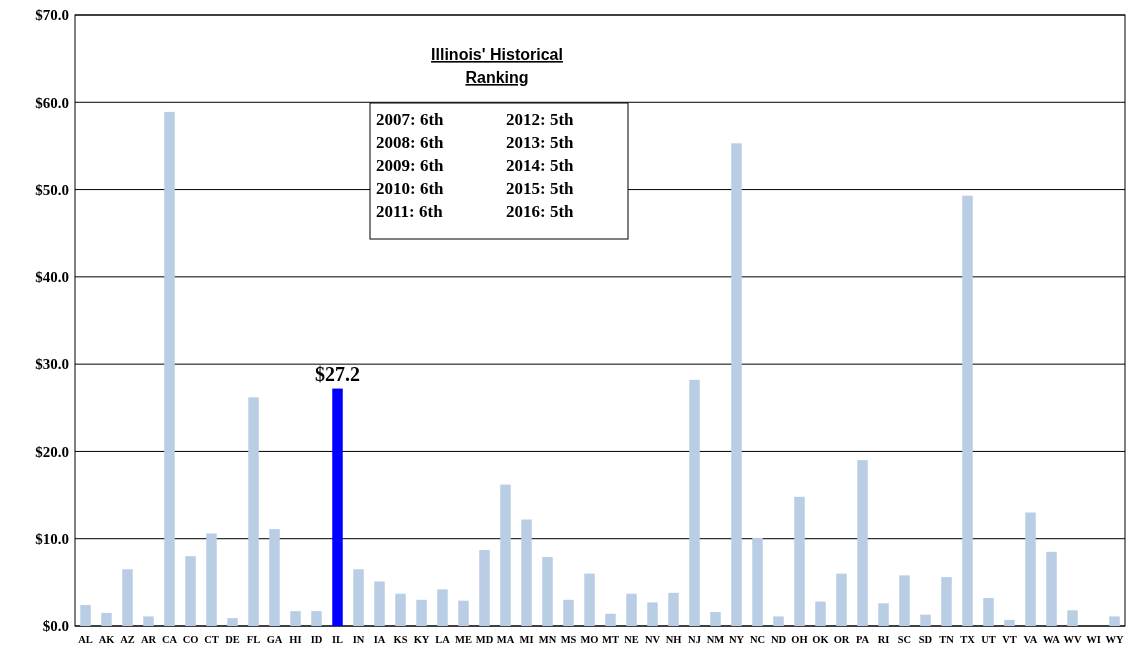 Image resolution: width=1130 pixels, height=654 pixels. Describe the element at coordinates (358, 639) in the screenshot. I see `x-tick-label: IN` at that location.